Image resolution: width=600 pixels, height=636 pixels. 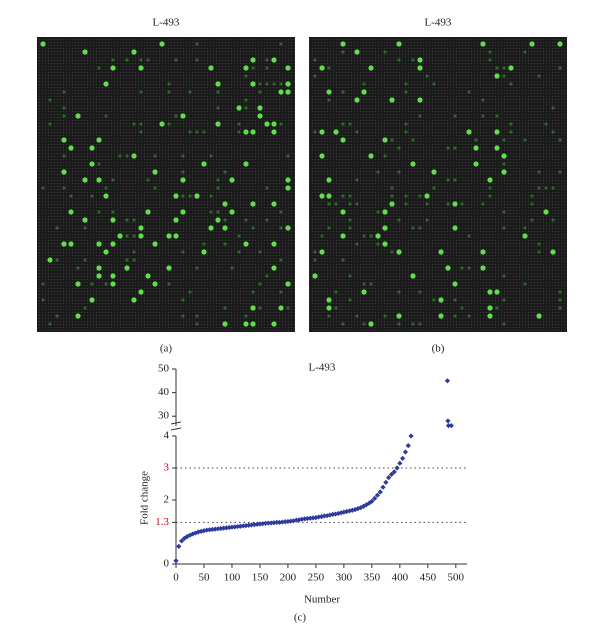 What do you see at coordinates (204, 578) in the screenshot?
I see `x-tick-label: 50` at bounding box center [204, 578].